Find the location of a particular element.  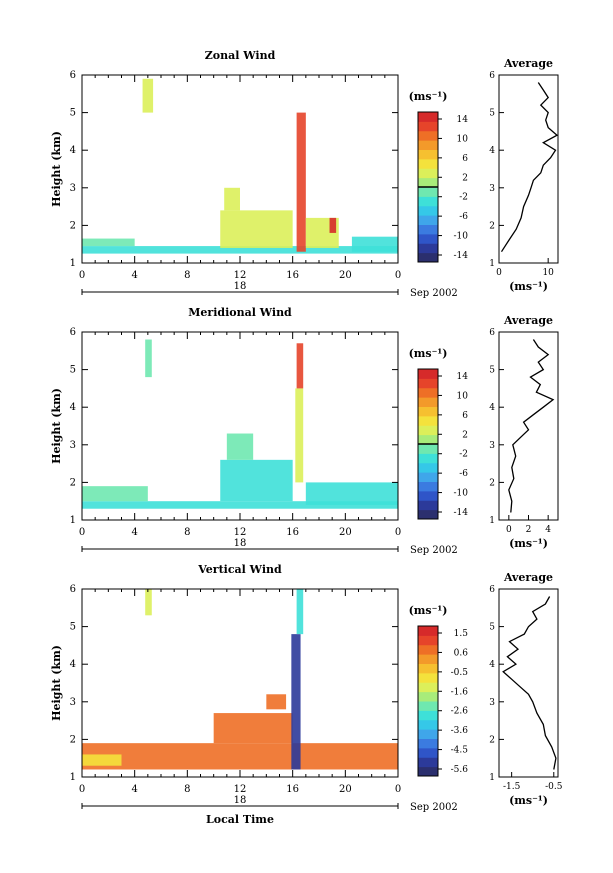

profile-y-tick-label: 5 is located at coordinates (492, 371).